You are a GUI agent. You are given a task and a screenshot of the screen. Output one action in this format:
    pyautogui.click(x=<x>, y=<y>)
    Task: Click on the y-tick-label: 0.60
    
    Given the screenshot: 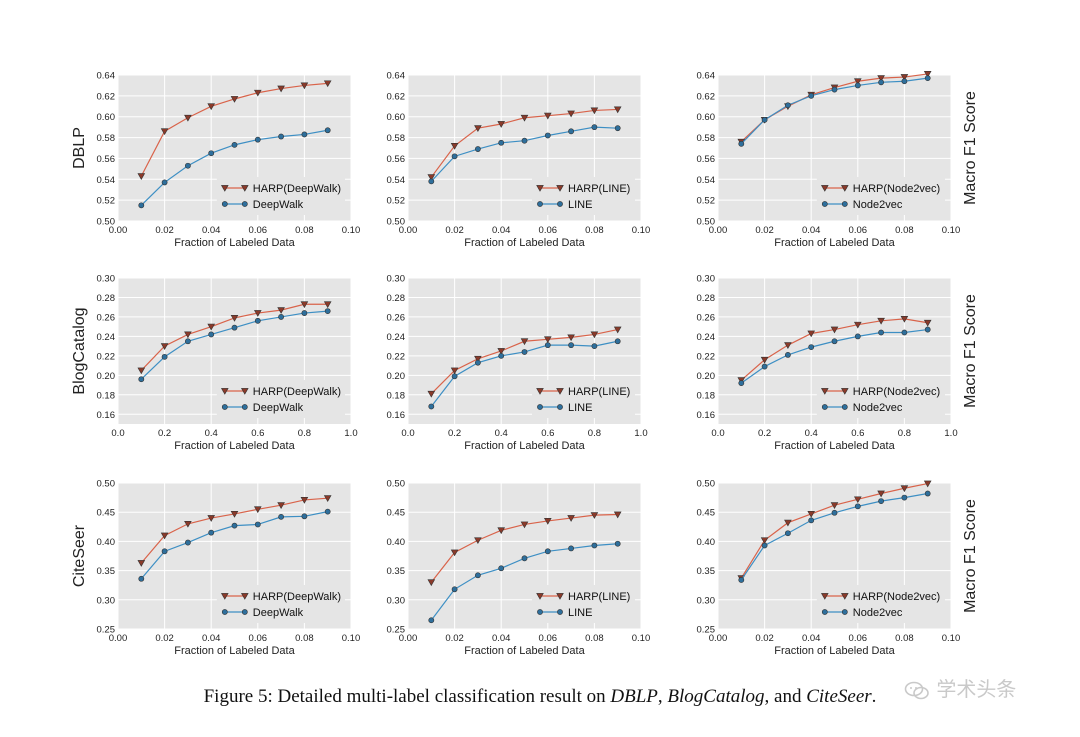 What is the action you would take?
    pyautogui.click(x=106, y=117)
    